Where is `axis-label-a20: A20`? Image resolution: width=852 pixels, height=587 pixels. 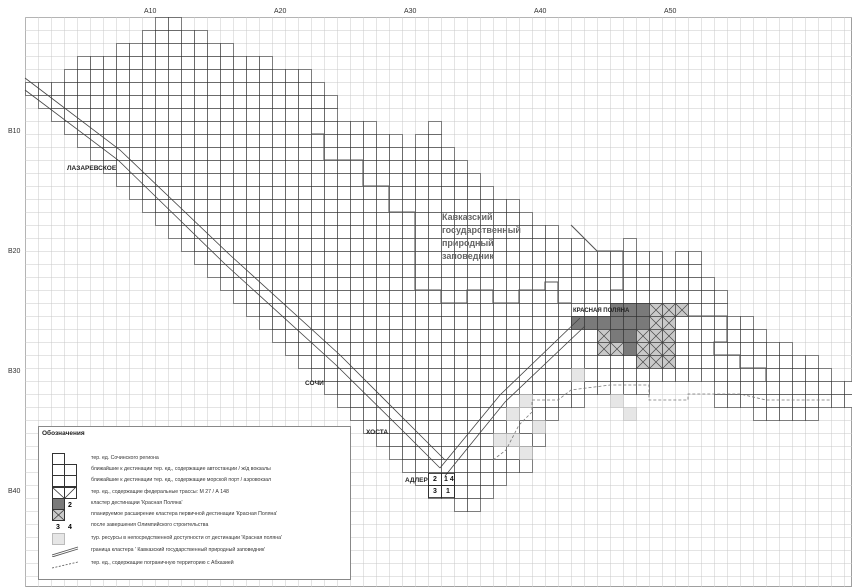
axis-label-a20: A20 is located at coordinates (280, 11).